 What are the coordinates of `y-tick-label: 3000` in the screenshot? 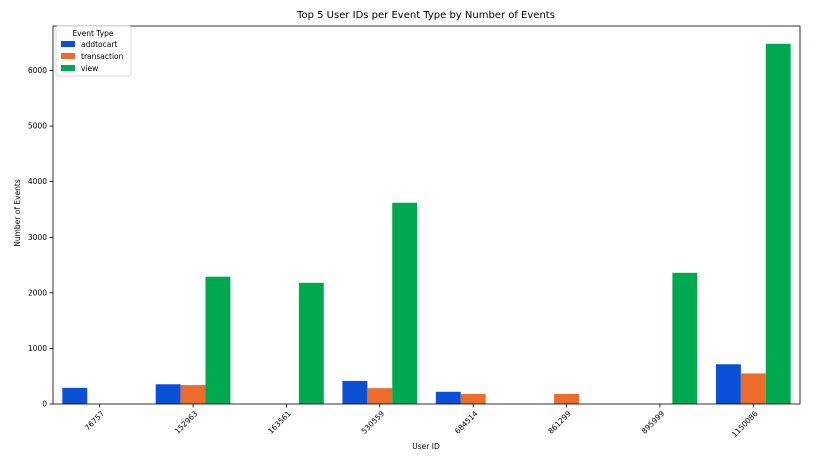 It's located at (37, 237).